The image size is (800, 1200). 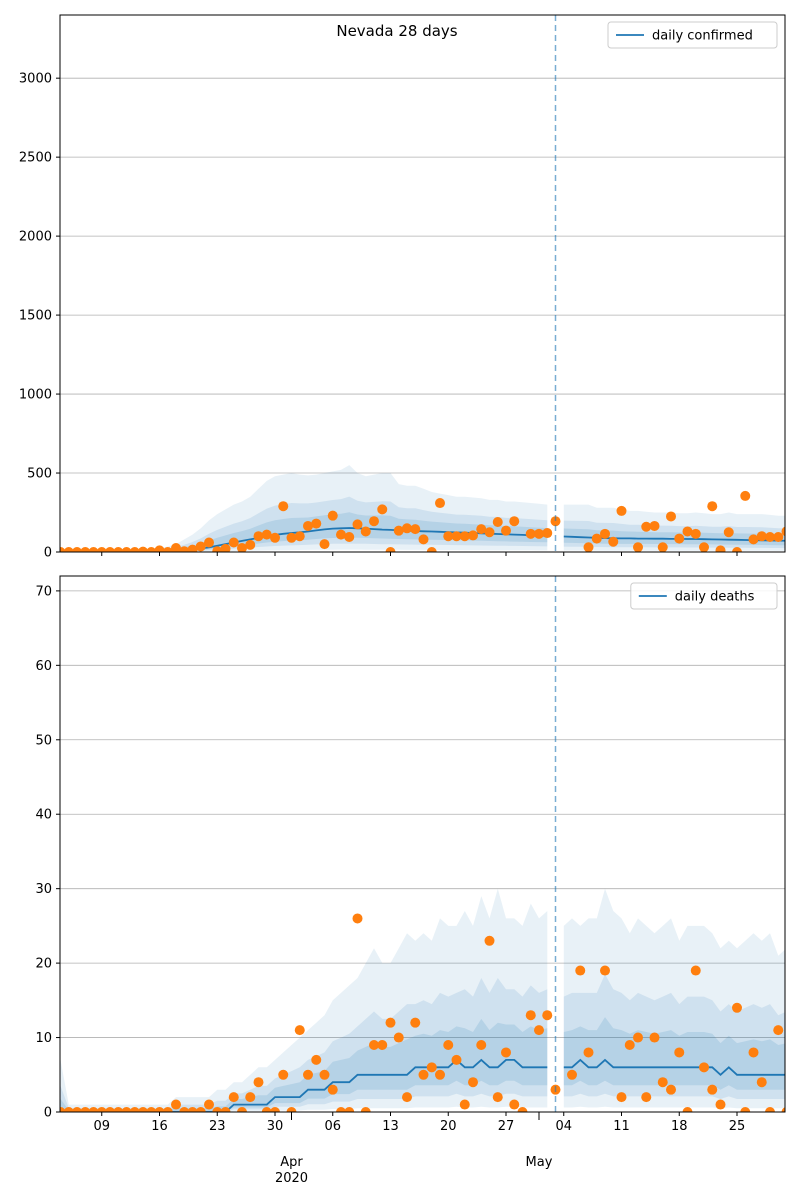 What do you see at coordinates (506, 1126) in the screenshot?
I see `x-tick-label: 27` at bounding box center [506, 1126].